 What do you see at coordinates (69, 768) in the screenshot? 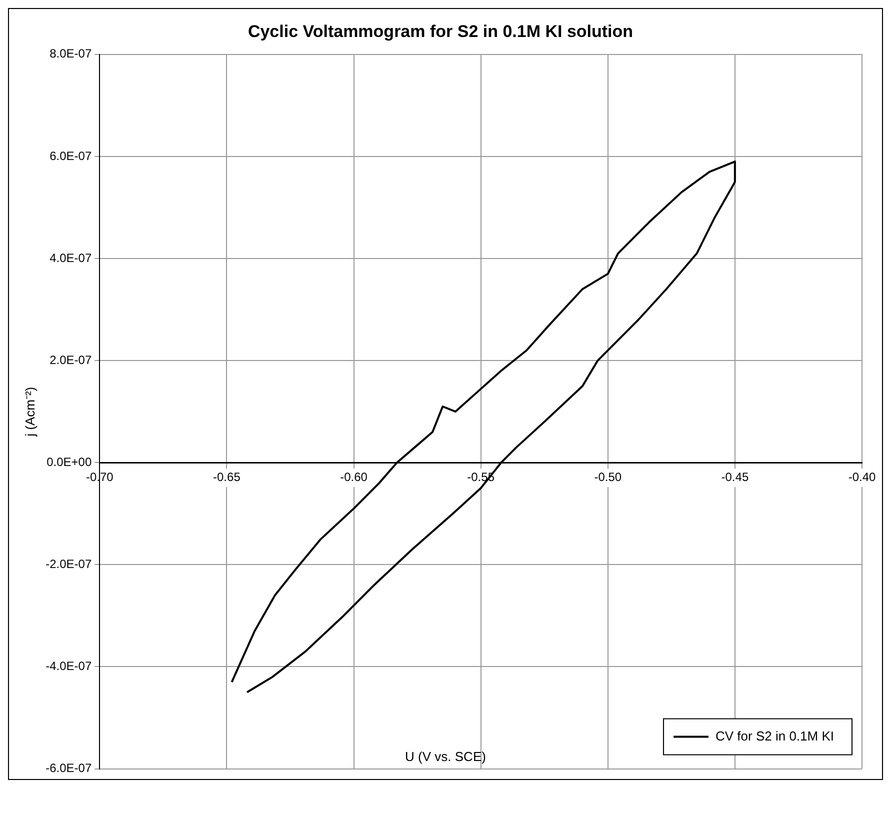
I see `y-tick-label: -6.0E-07` at bounding box center [69, 768].